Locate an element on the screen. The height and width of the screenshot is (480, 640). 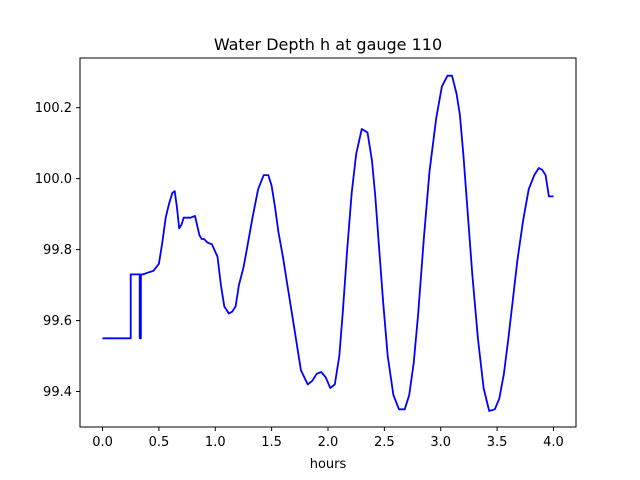
y-tick-label: 99.8 is located at coordinates (57, 250).